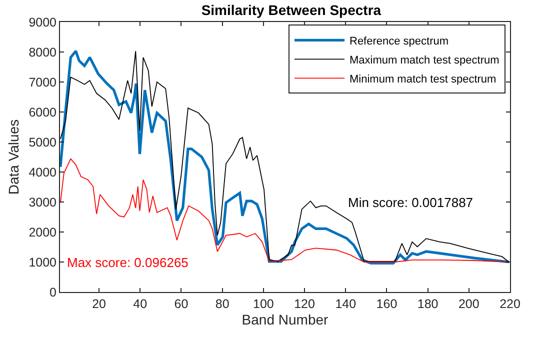 The image size is (560, 337). I want to click on y-tick-label: 4000, so click(42, 172).